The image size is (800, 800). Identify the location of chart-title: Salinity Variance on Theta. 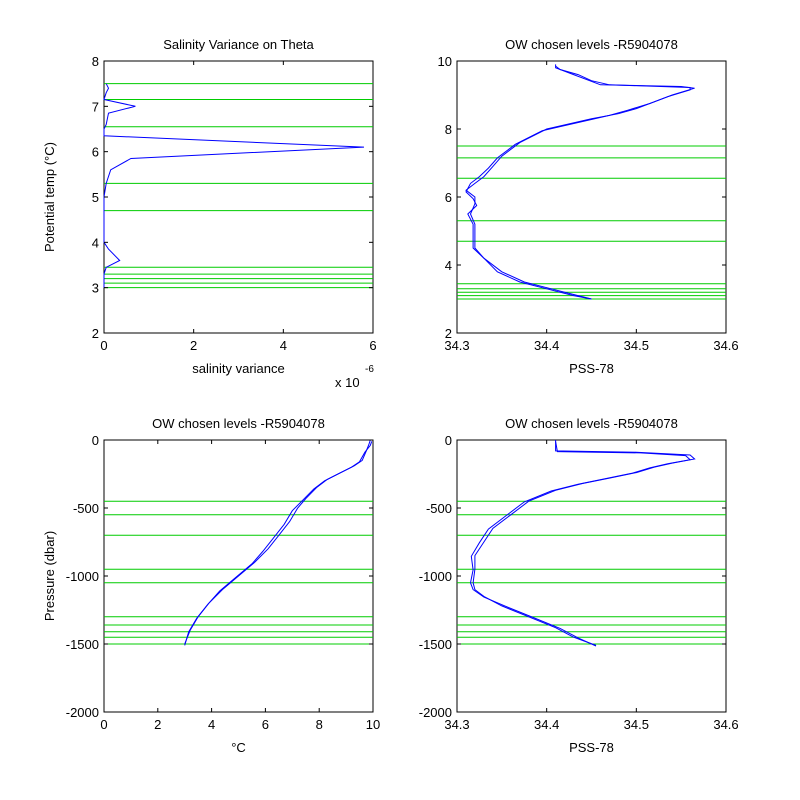
(238, 44).